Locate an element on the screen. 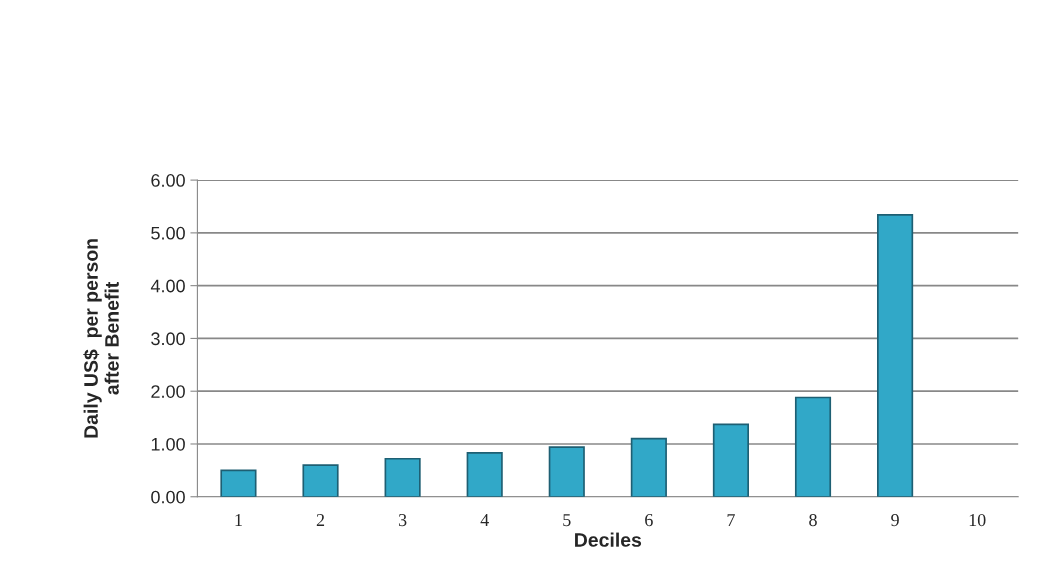  x-tick-label: 7 is located at coordinates (731, 520).